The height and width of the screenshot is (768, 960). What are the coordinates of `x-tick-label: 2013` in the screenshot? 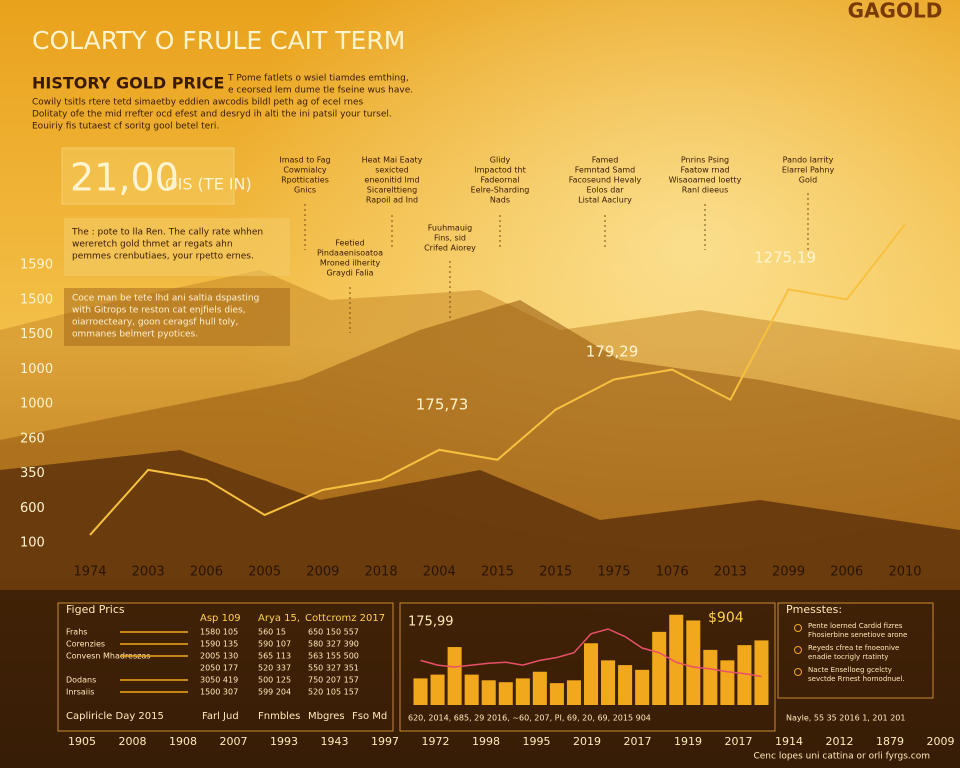 It's located at (730, 572).